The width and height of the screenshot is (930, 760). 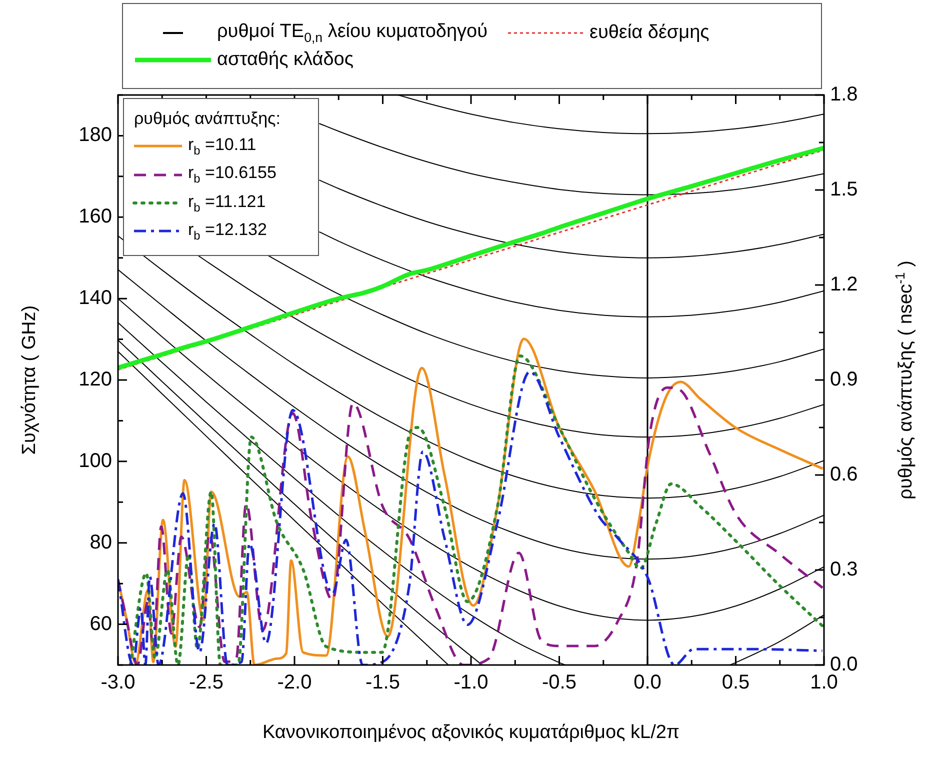 What do you see at coordinates (844, 379) in the screenshot?
I see `y2-tick-label: 0.9` at bounding box center [844, 379].